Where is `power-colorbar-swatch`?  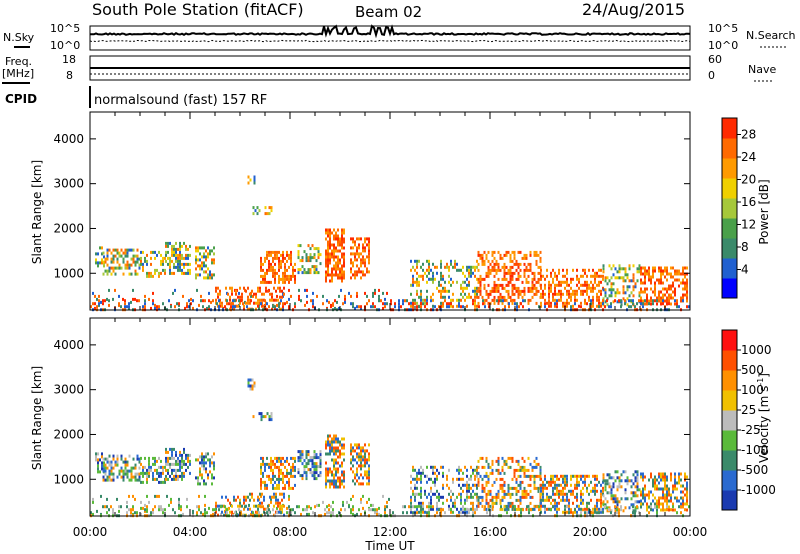 power-colorbar-swatch is located at coordinates (729, 228).